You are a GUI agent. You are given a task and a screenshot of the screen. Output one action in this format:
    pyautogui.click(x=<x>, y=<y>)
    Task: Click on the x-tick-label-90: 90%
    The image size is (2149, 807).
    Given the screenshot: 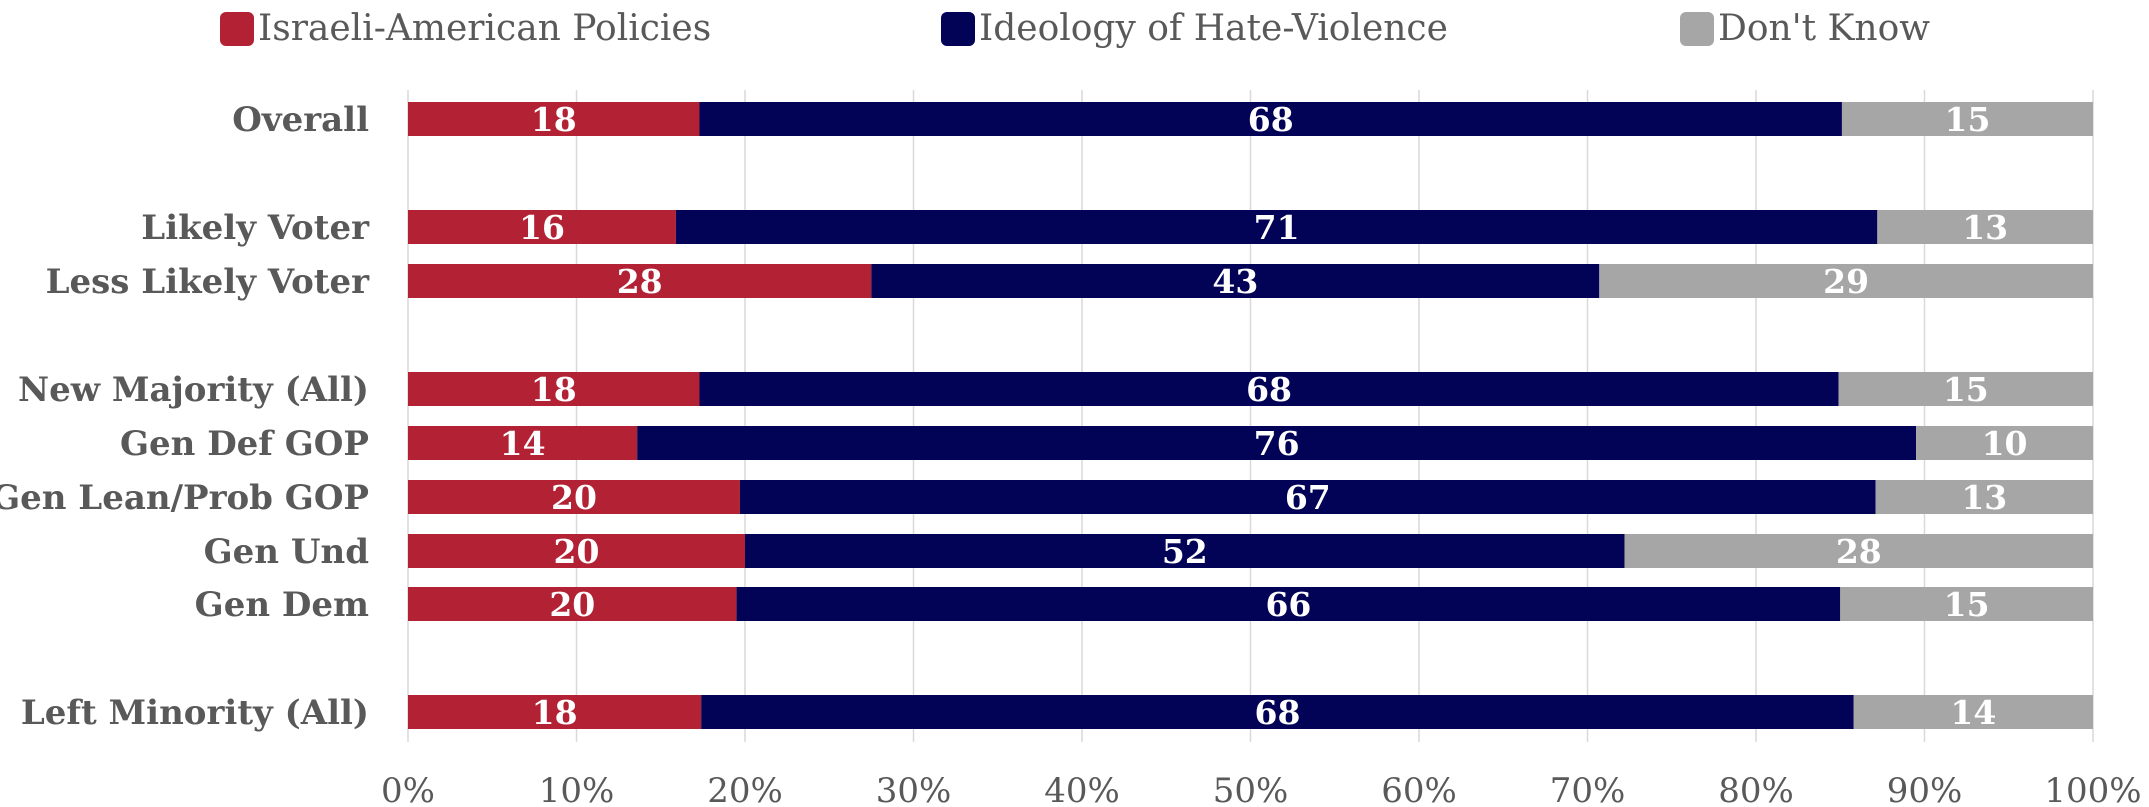 What is the action you would take?
    pyautogui.click(x=1925, y=789)
    